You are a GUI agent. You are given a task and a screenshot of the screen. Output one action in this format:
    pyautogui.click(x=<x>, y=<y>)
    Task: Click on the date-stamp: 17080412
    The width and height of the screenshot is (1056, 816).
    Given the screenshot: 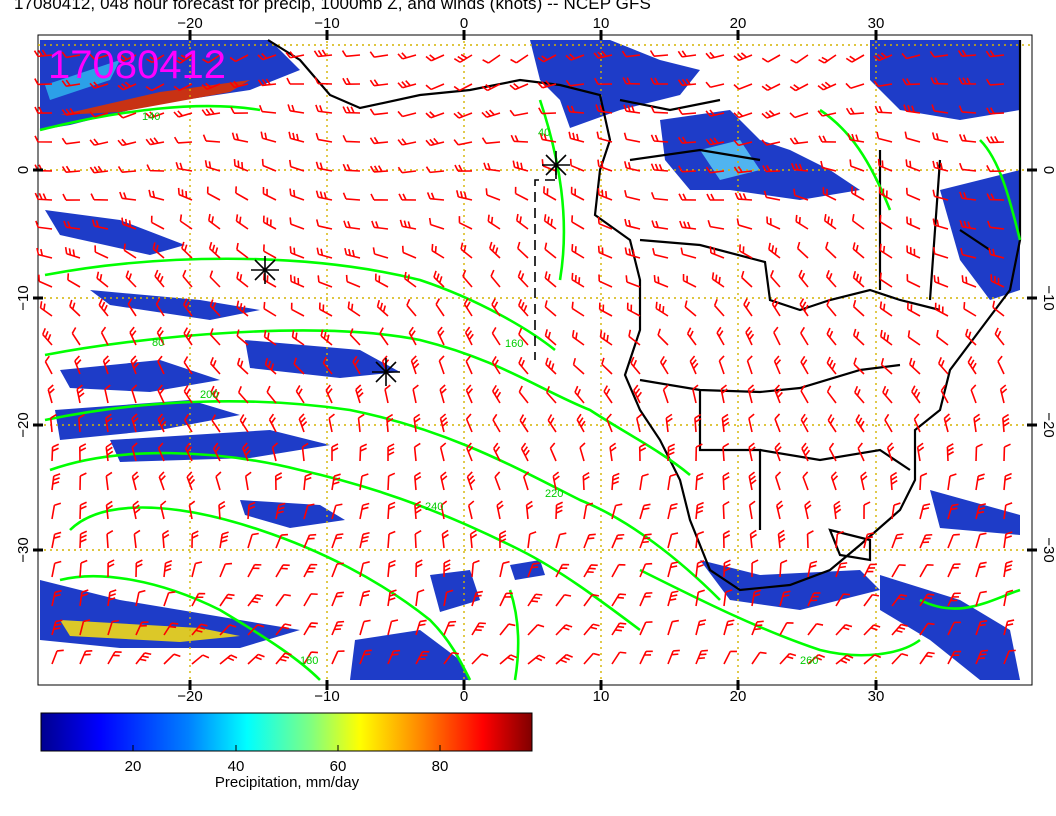 What is the action you would take?
    pyautogui.click(x=137, y=65)
    